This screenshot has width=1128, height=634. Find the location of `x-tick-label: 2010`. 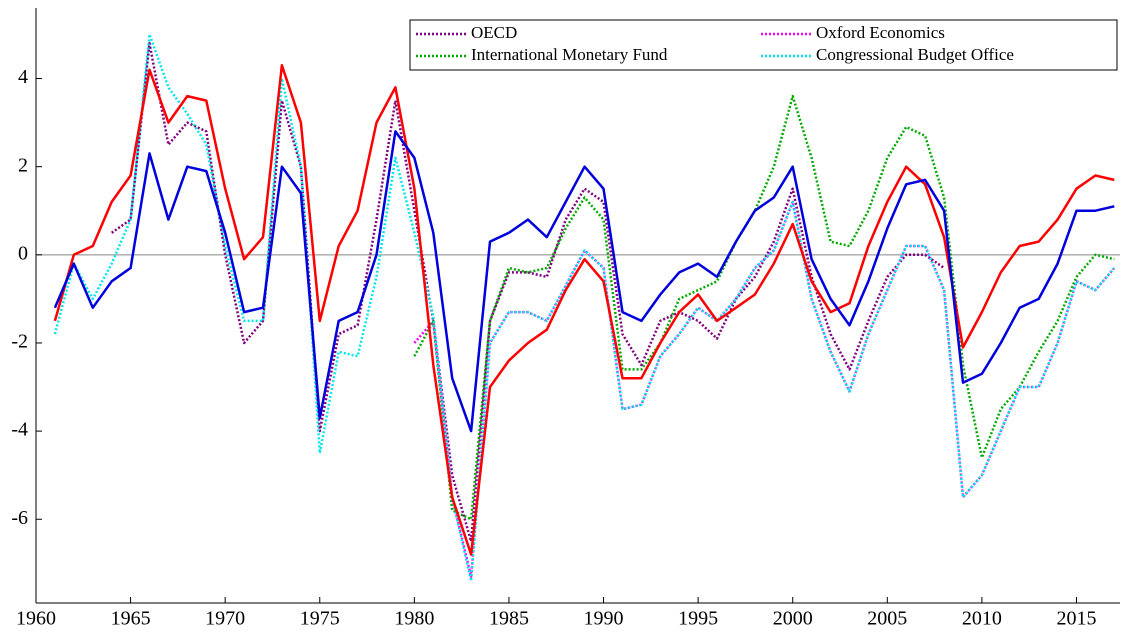

x-tick-label: 2010 is located at coordinates (982, 619).